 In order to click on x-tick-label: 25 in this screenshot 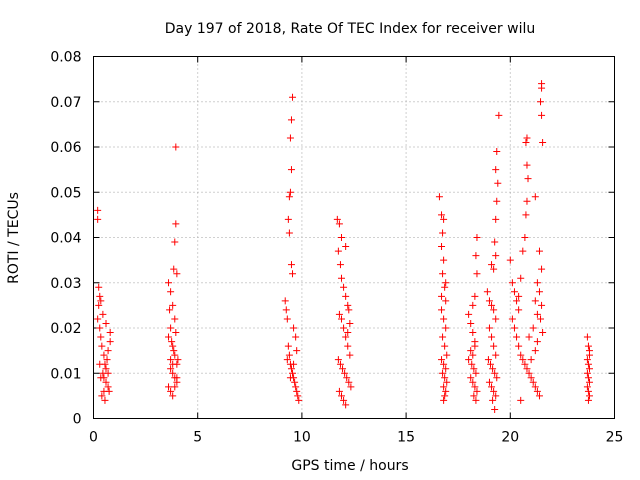, I will do `click(615, 438)`.